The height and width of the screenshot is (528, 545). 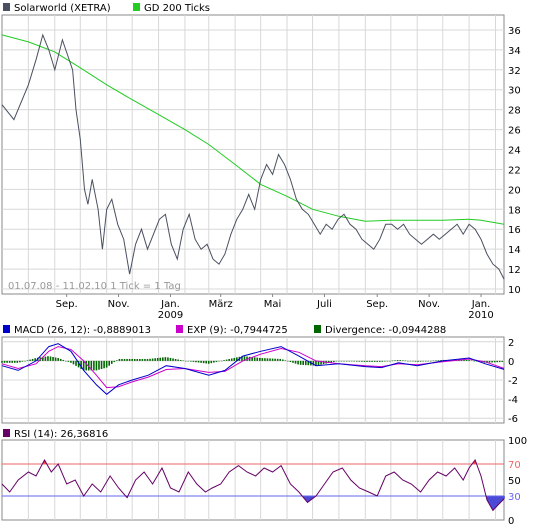 I want to click on rsi-y-tick-label: 100, so click(x=517, y=441).